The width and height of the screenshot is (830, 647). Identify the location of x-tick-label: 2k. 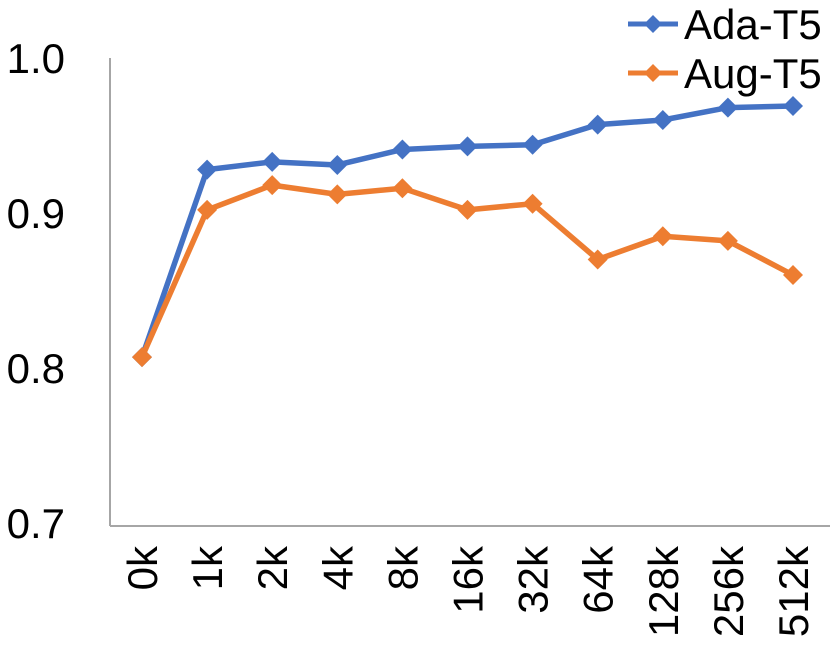
(272, 567).